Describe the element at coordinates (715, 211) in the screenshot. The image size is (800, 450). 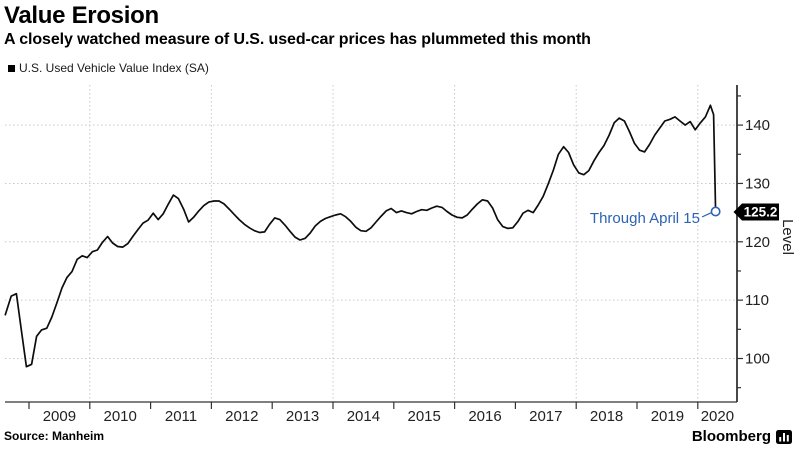
I see `last-point-marker` at that location.